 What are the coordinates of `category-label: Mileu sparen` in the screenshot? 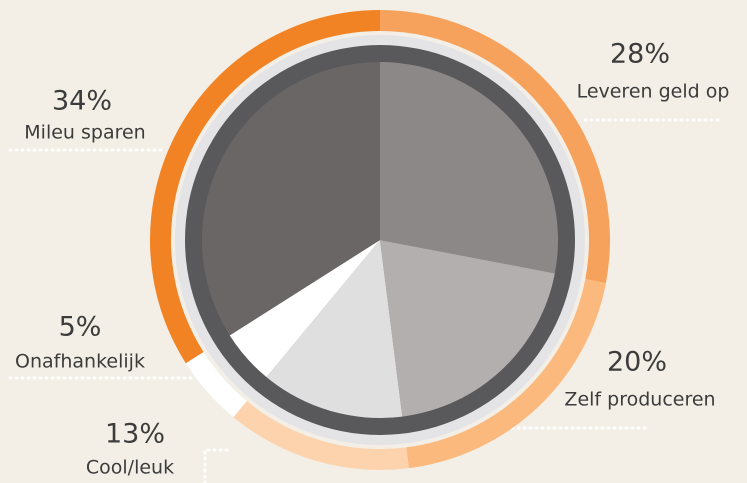 It's located at (84, 133).